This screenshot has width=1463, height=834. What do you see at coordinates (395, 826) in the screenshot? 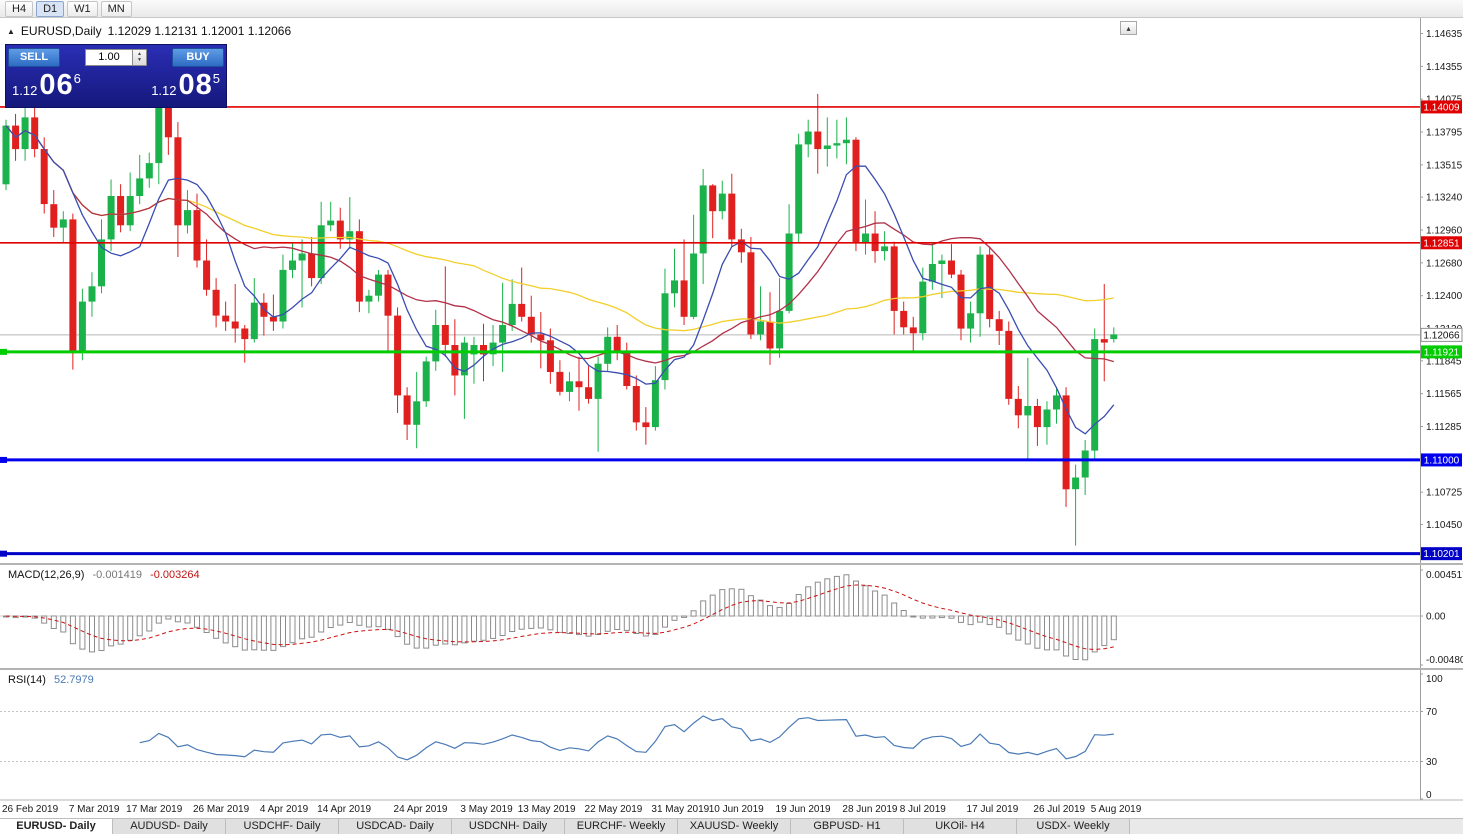
I see `chart-tab: USDCAD- Daily` at bounding box center [395, 826].